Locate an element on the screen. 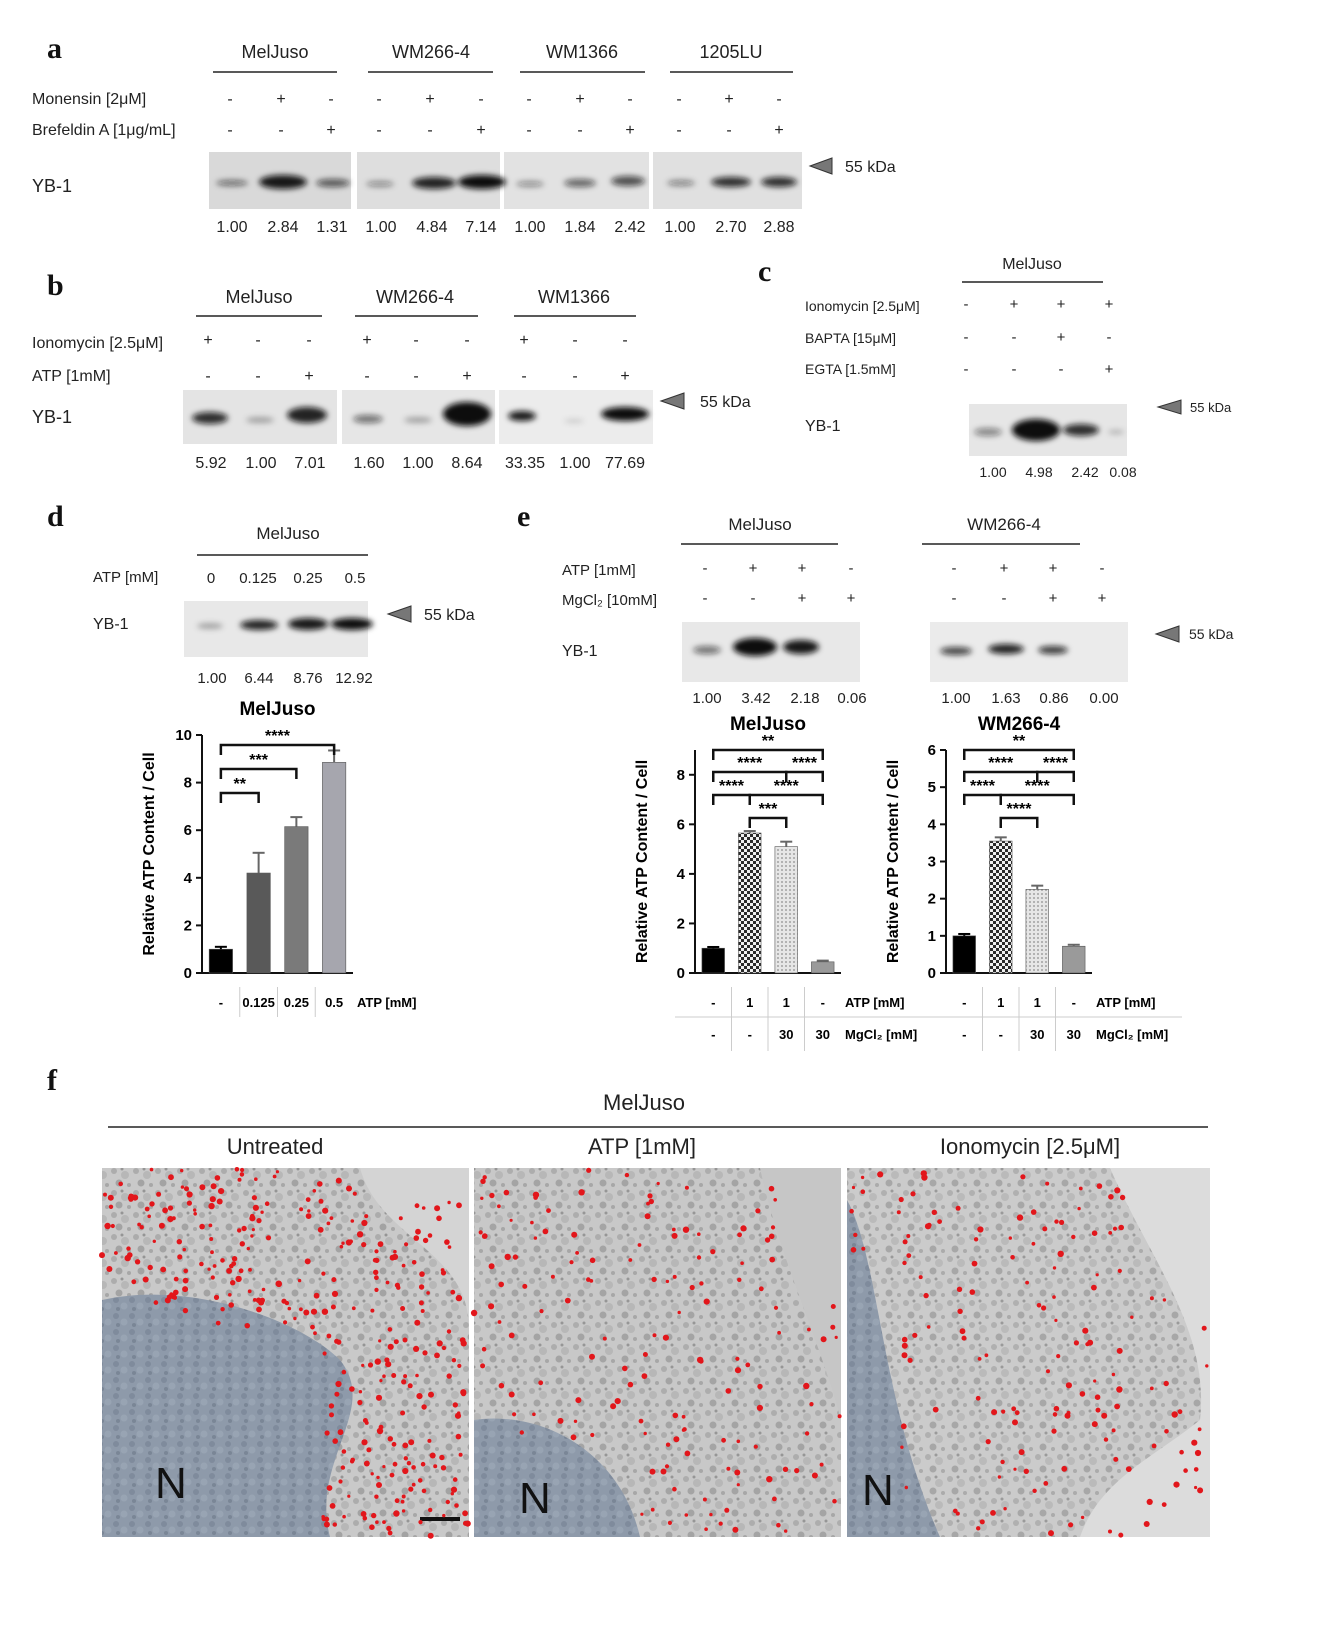  panel-f-header: MelJuso is located at coordinates (644, 1102).